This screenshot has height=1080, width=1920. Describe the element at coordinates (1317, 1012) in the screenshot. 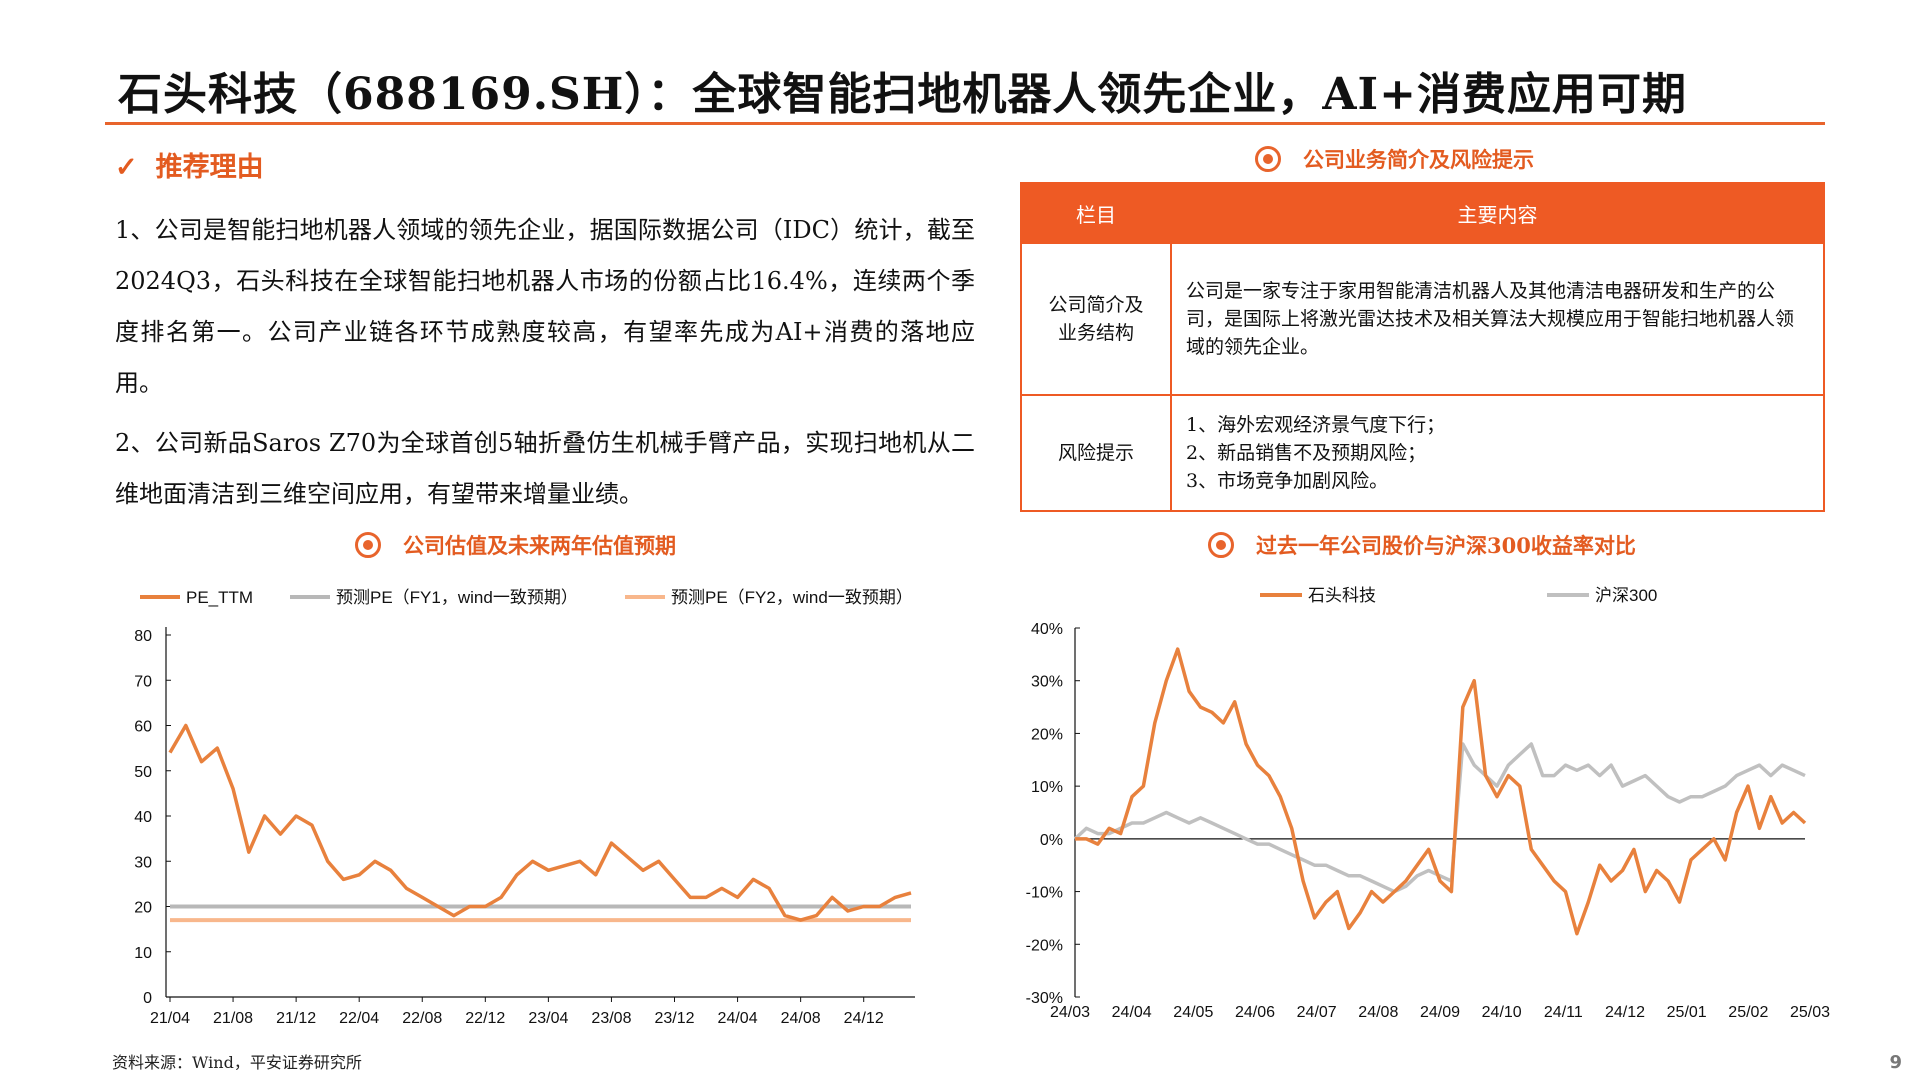

I see `x-tick-label: 24/07` at that location.